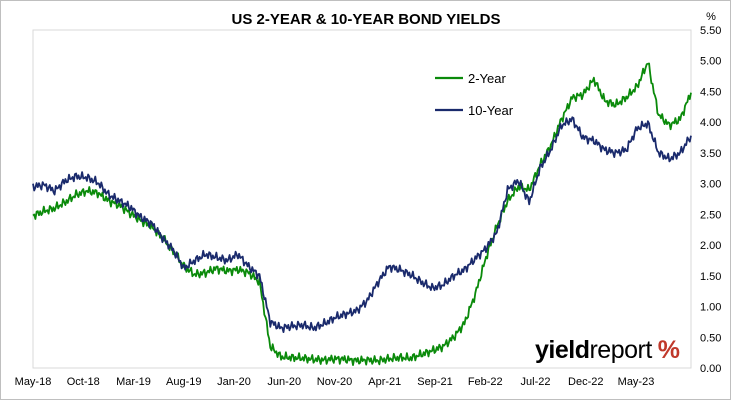 This screenshot has width=731, height=400. I want to click on y-tick-label: 1.50, so click(710, 277).